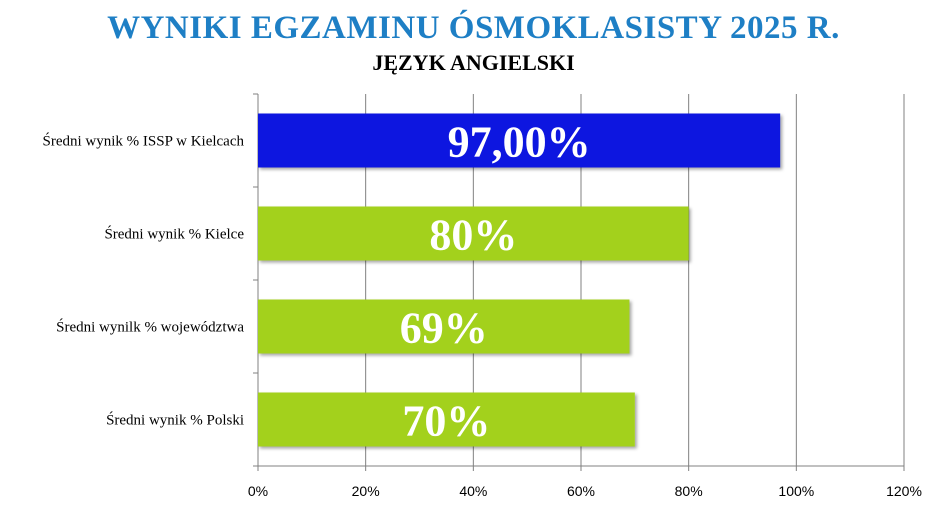 The height and width of the screenshot is (506, 947). I want to click on data-label: 97,00%, so click(519, 142).